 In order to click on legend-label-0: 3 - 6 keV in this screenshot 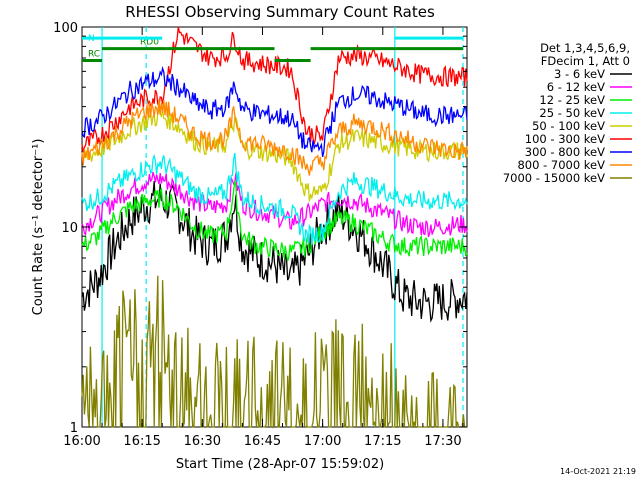, I will do `click(579, 74)`.